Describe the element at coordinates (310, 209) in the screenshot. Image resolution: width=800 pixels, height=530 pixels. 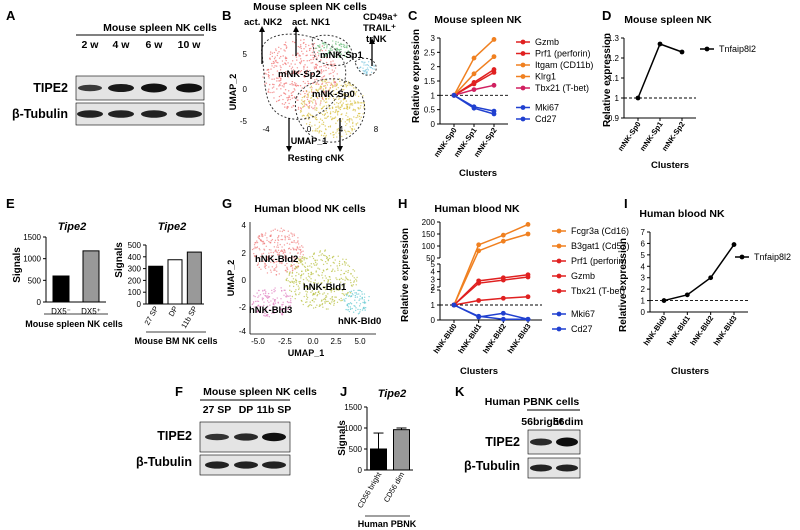
I see `panel-g-title: Human blood NK cells` at that location.